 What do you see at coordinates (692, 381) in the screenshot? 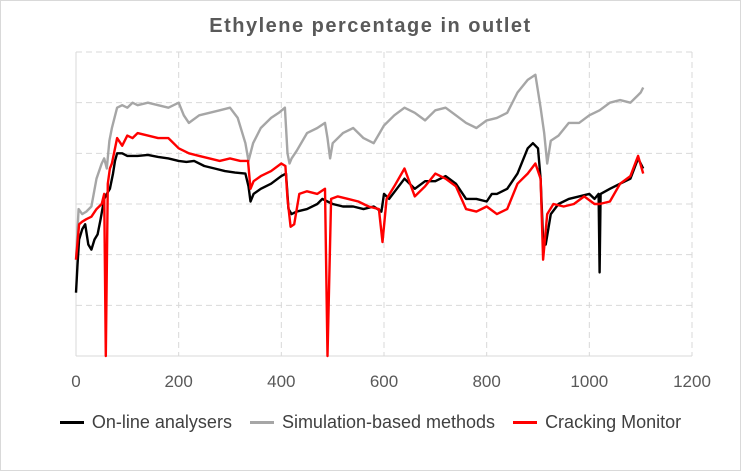
I see `x-tick-label: 1200` at bounding box center [692, 381].